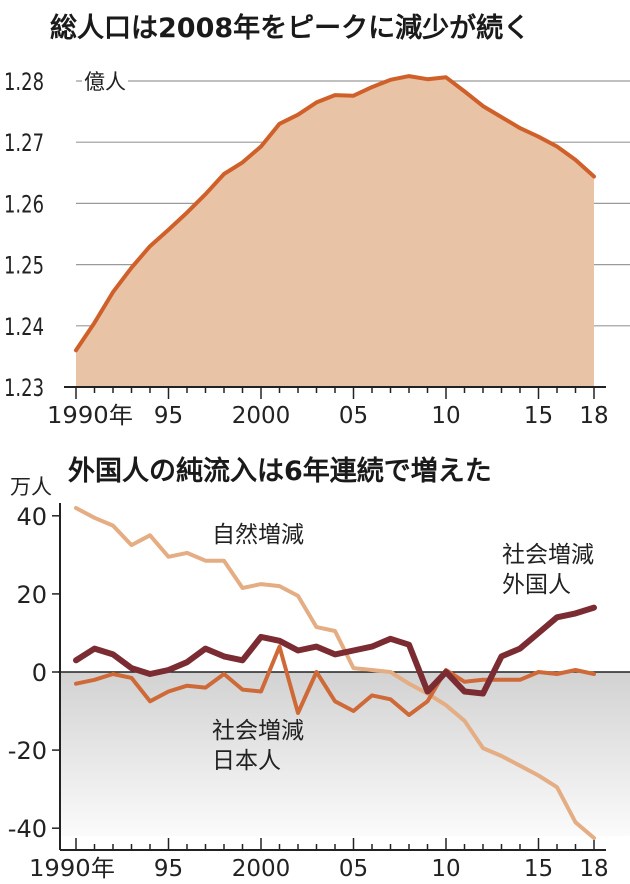 This screenshot has height=884, width=630. I want to click on y-tick-label: 1.27, so click(24, 143).